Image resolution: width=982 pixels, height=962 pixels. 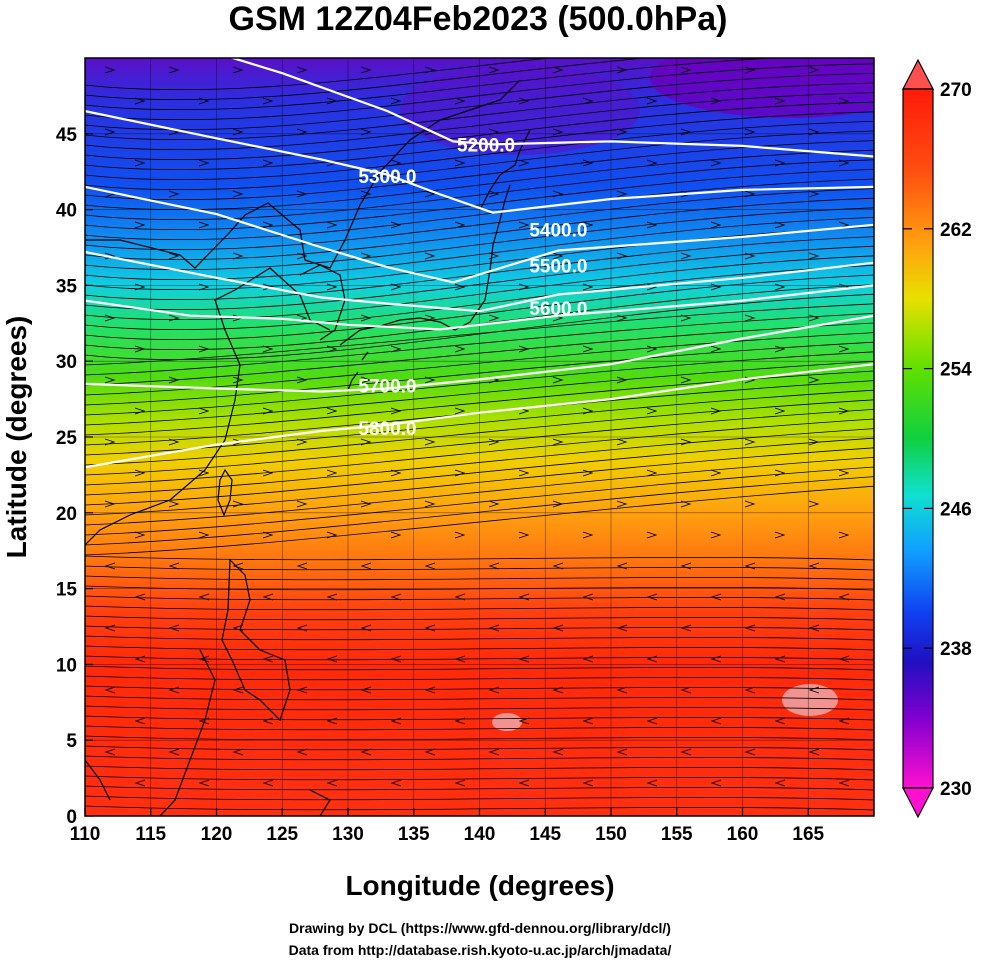 I want to click on colorbar-tick-label: 254, so click(x=956, y=370).